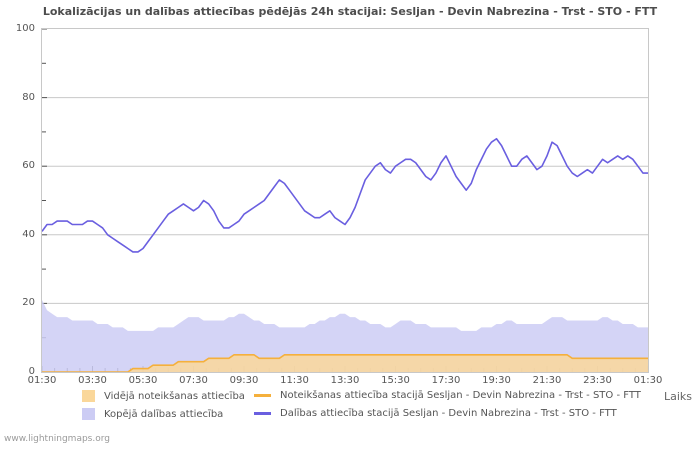 The width and height of the screenshot is (700, 450). I want to click on legend-label: Kopējā dalības attiecība, so click(164, 414).